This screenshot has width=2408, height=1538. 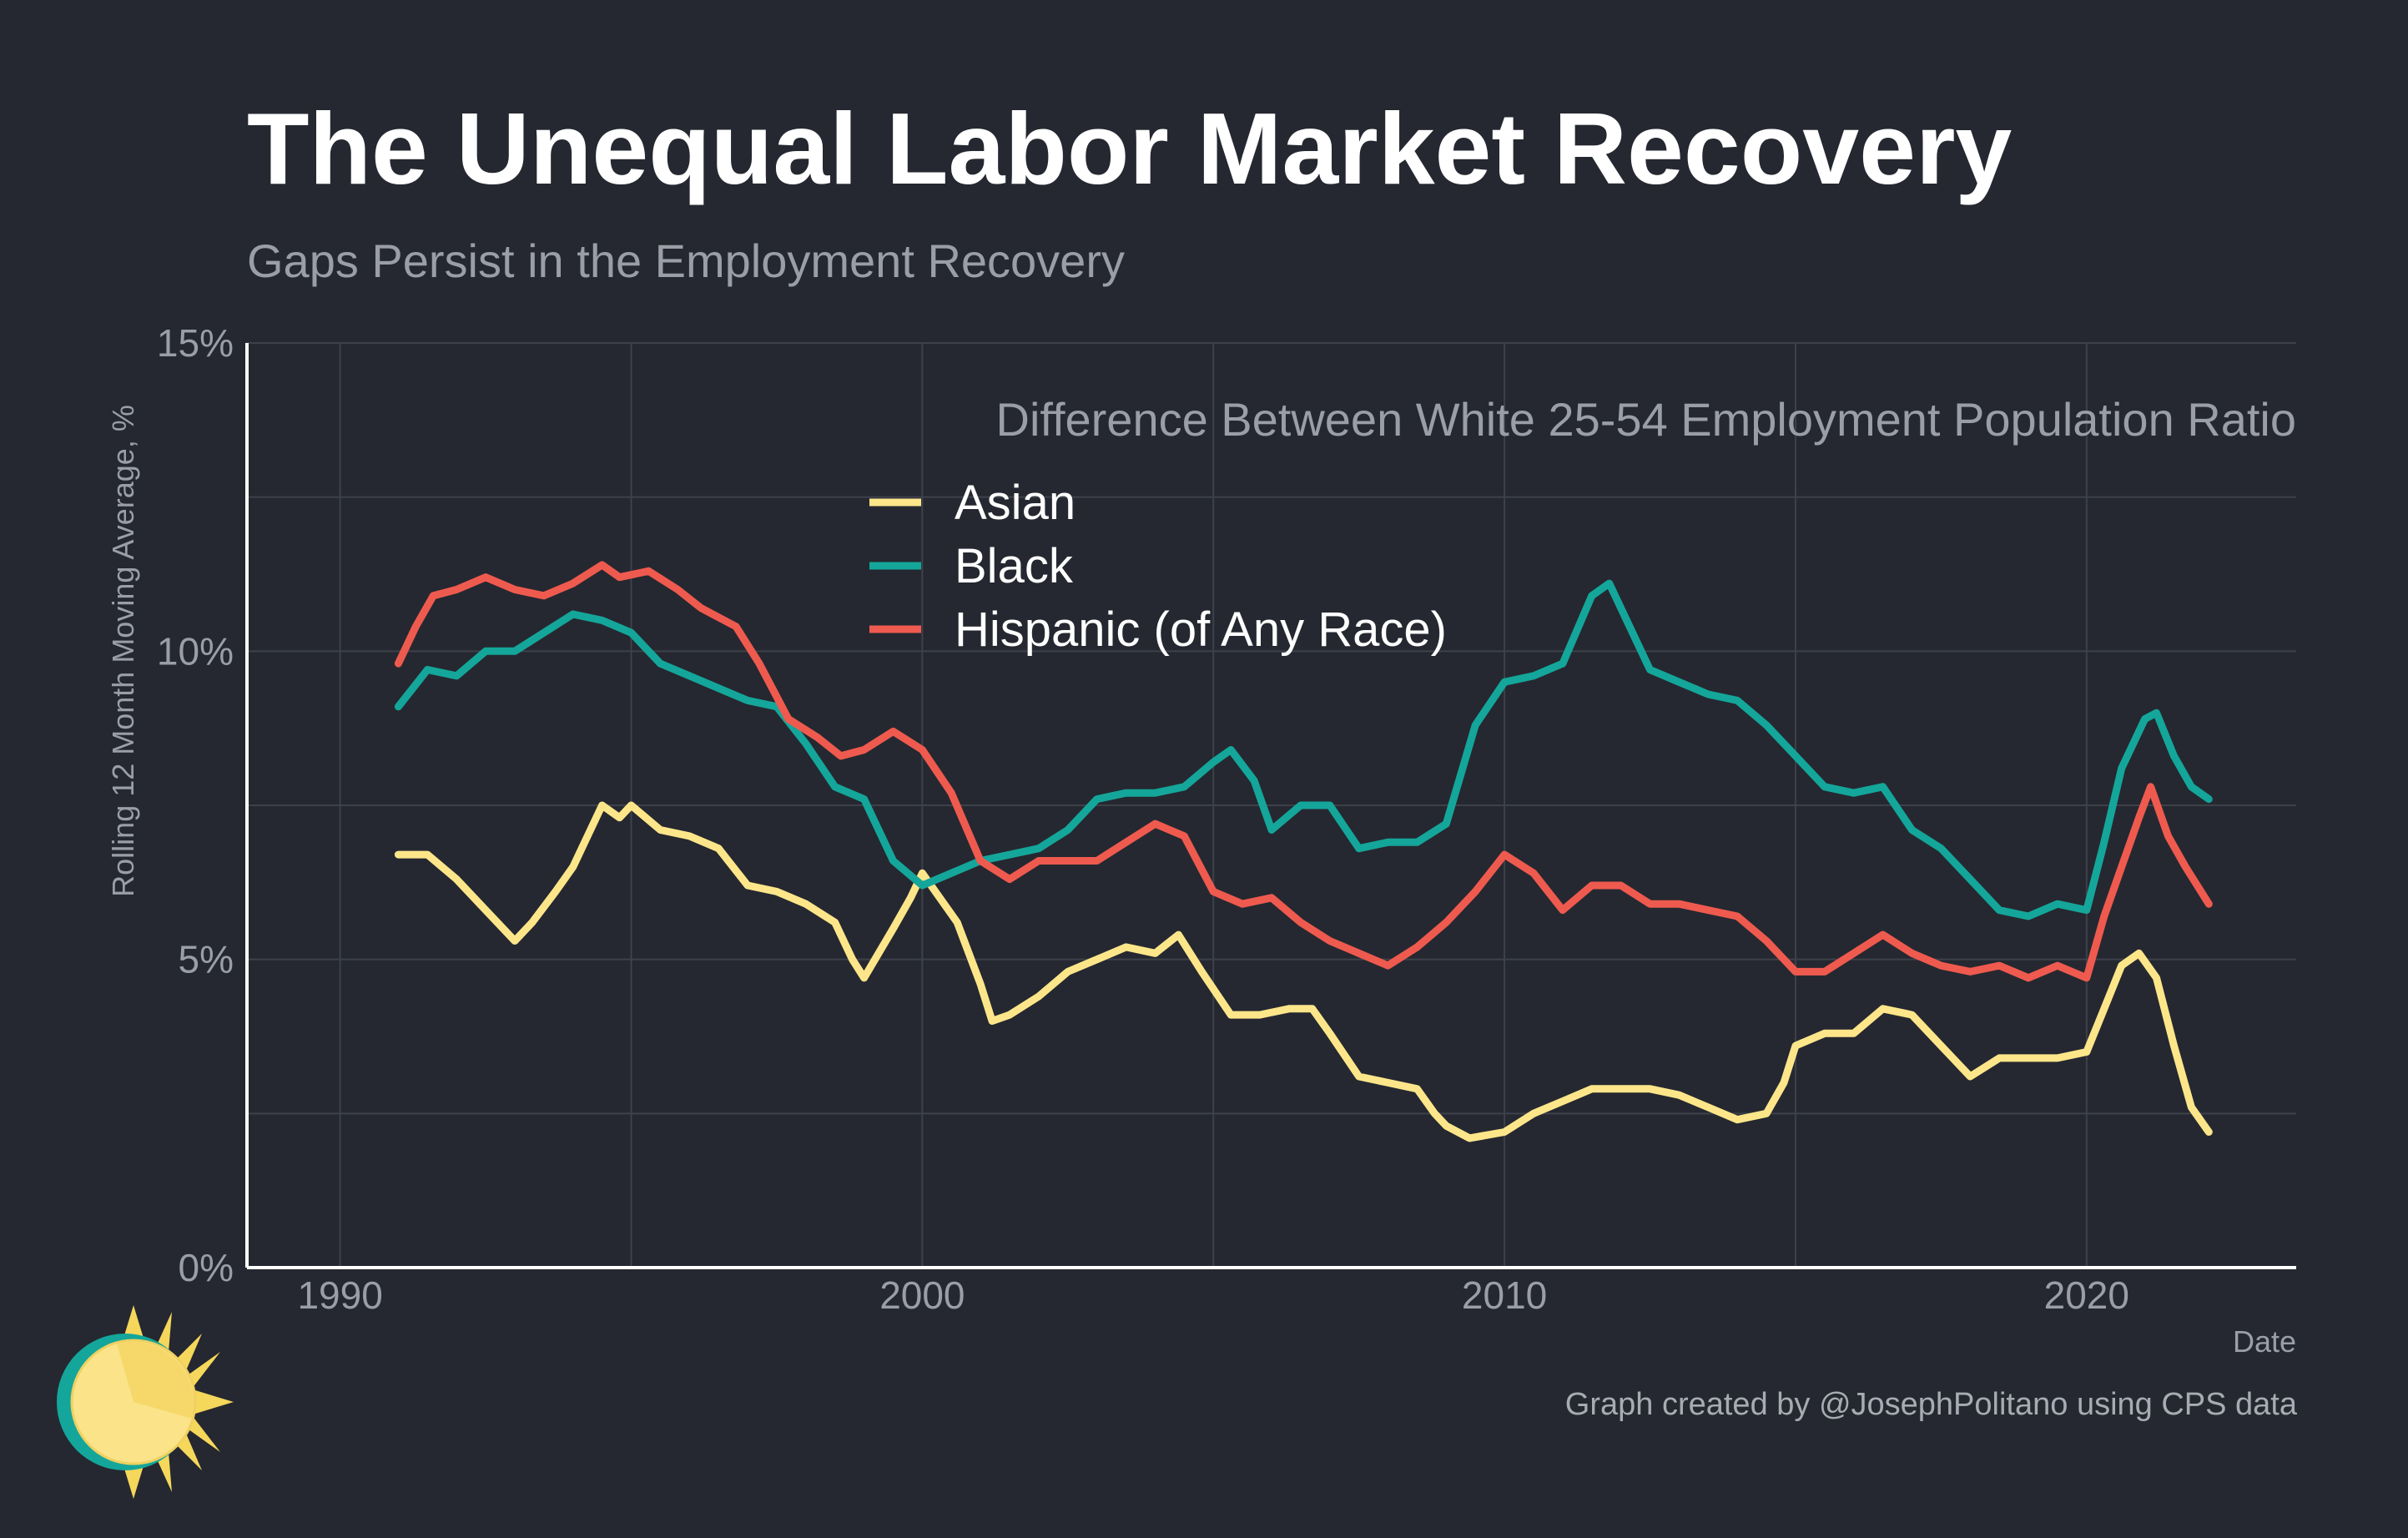 I want to click on chart-subtitle: Gaps Persist in the Employment Recovery, so click(x=686, y=260).